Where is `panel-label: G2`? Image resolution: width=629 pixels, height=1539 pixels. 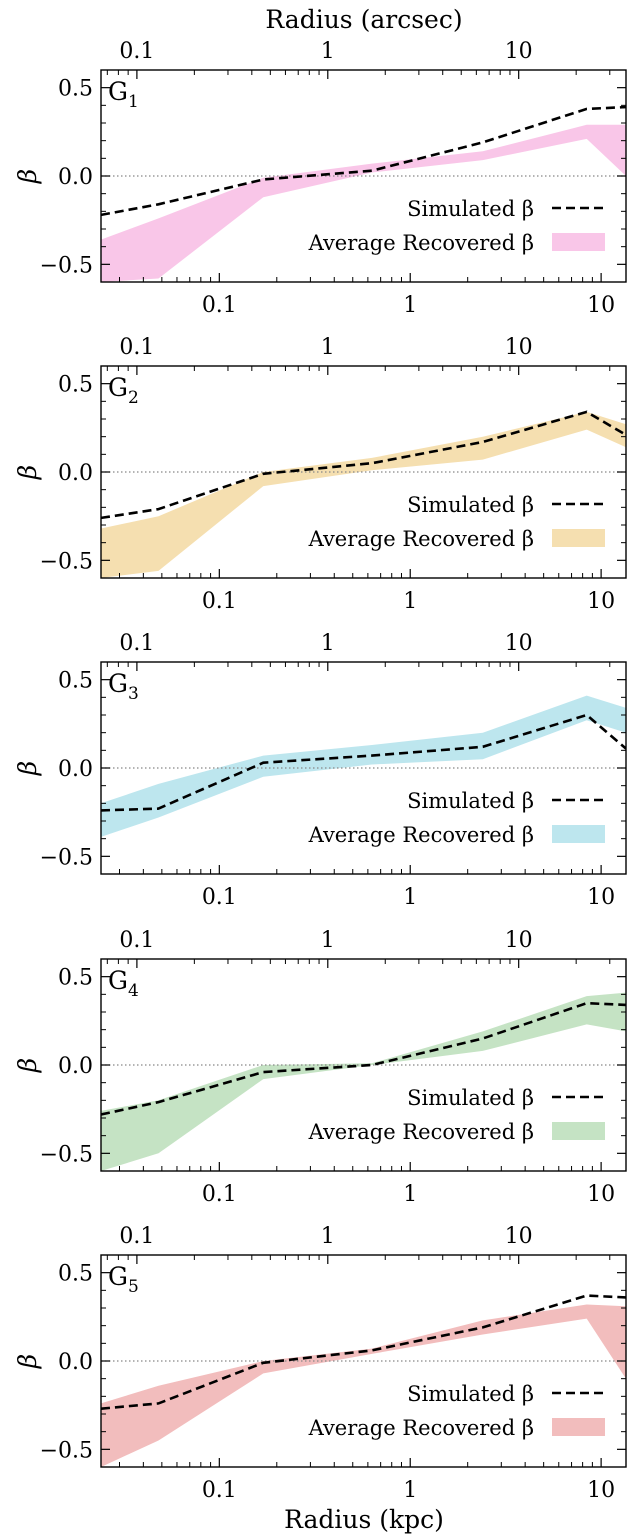 panel-label: G2 is located at coordinates (123, 390).